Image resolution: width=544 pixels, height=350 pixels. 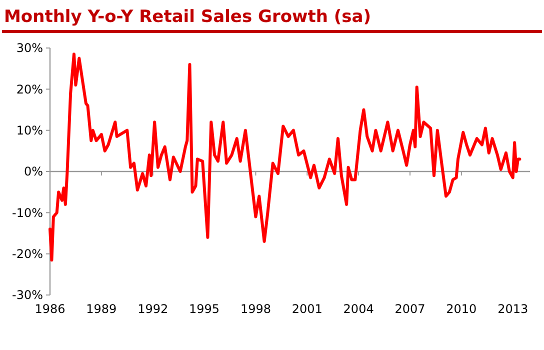 What do you see at coordinates (358, 309) in the screenshot?
I see `x-tick-label: 2004` at bounding box center [358, 309].